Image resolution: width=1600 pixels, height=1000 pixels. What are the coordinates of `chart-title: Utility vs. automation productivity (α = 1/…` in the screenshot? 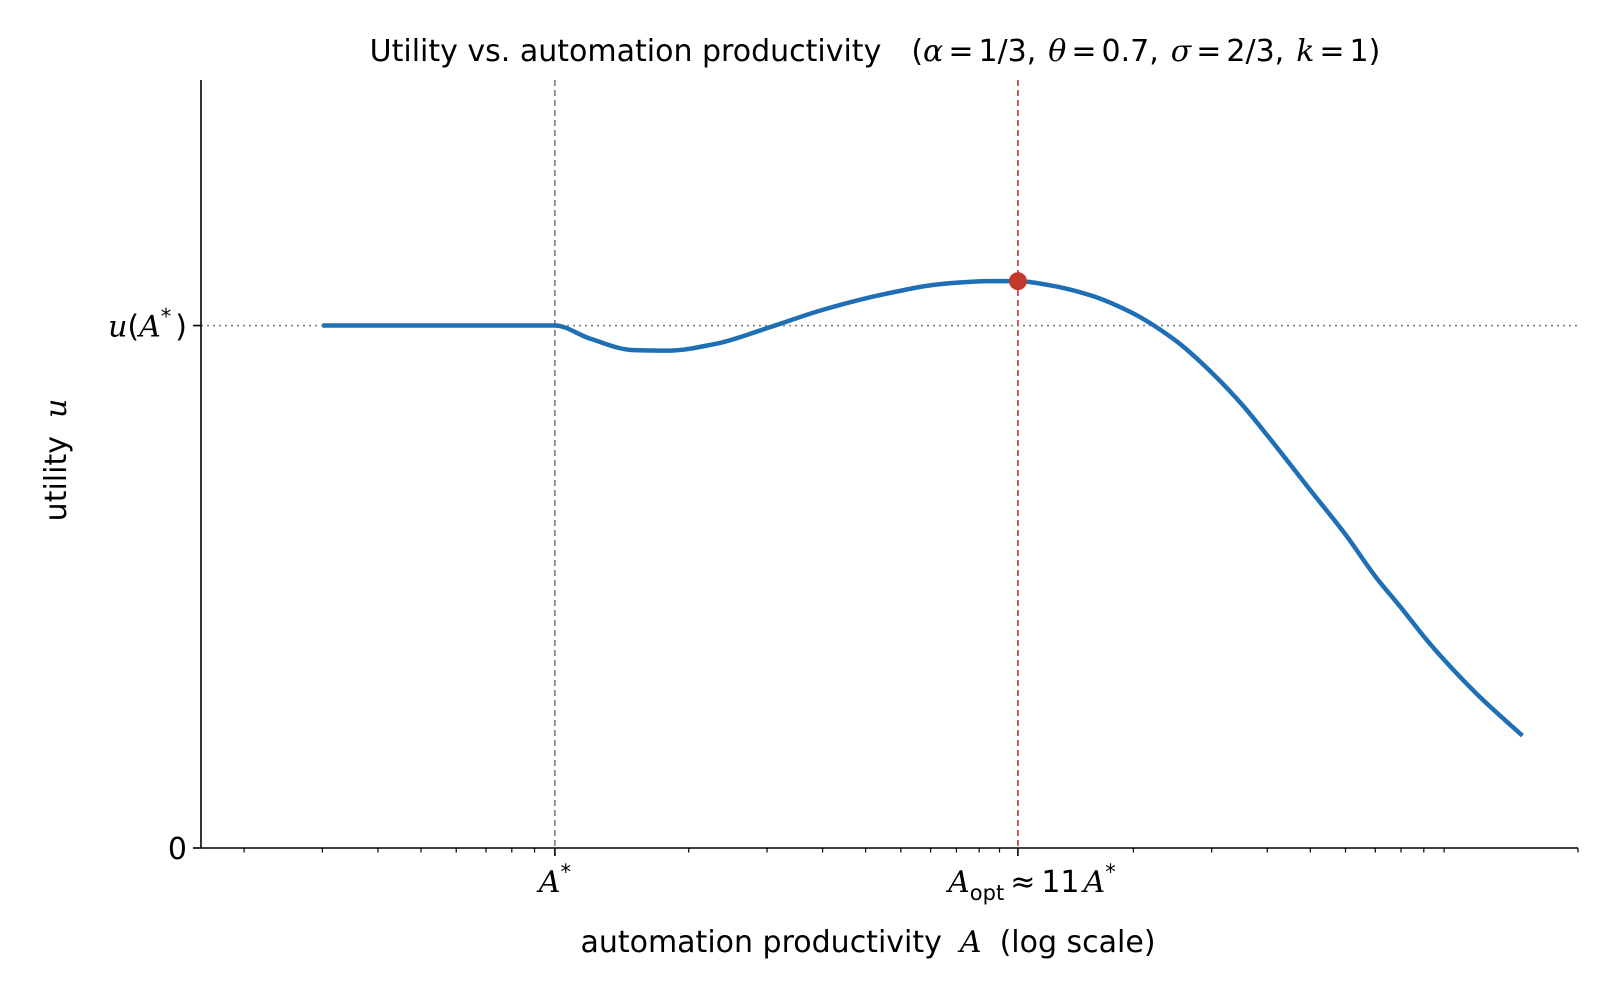 It's located at (875, 51).